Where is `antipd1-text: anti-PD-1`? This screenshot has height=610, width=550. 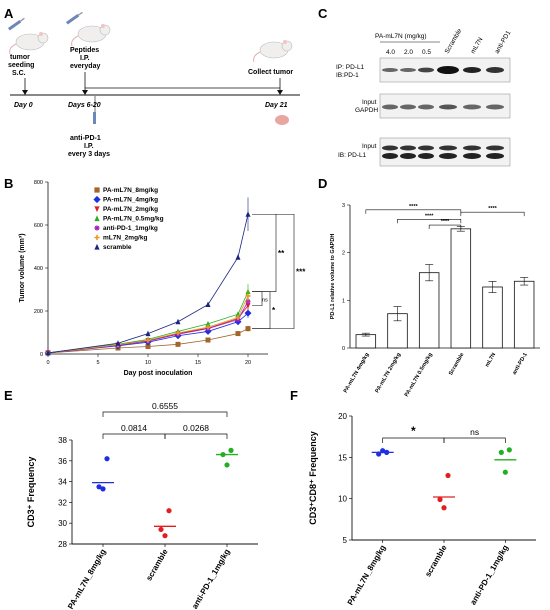 antipd1-text: anti-PD-1 is located at coordinates (85, 138).